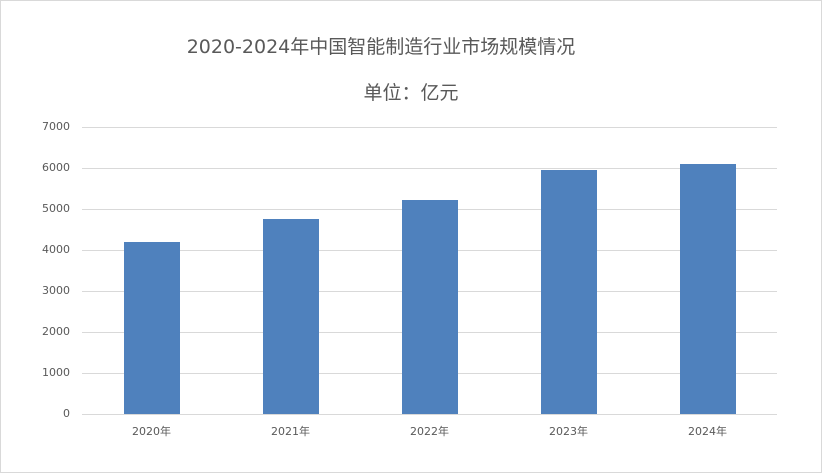 The height and width of the screenshot is (473, 822). What do you see at coordinates (429, 414) in the screenshot?
I see `x-axis-line` at bounding box center [429, 414].